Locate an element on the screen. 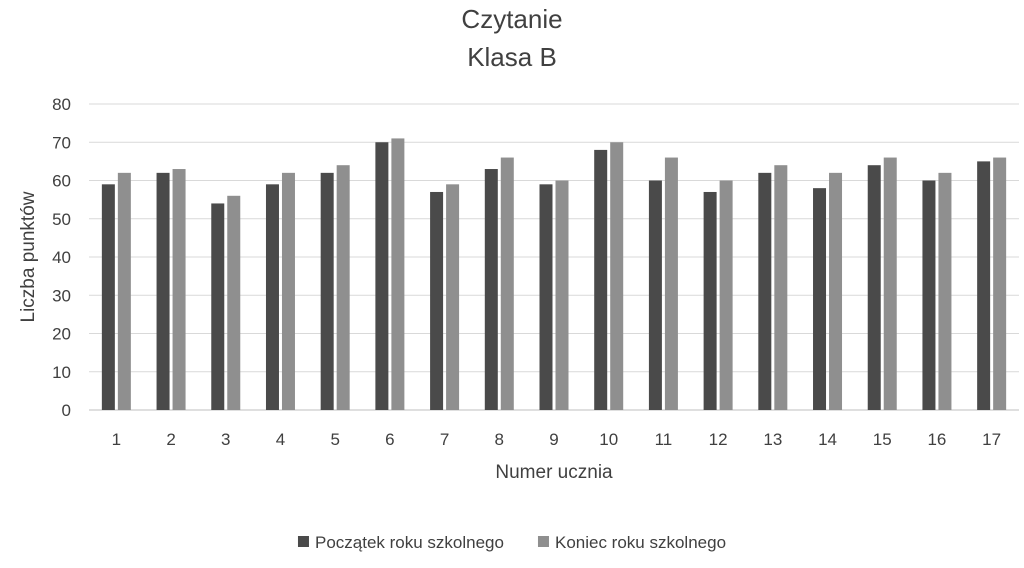 The width and height of the screenshot is (1024, 568). x-tick-label: 7 is located at coordinates (444, 439).